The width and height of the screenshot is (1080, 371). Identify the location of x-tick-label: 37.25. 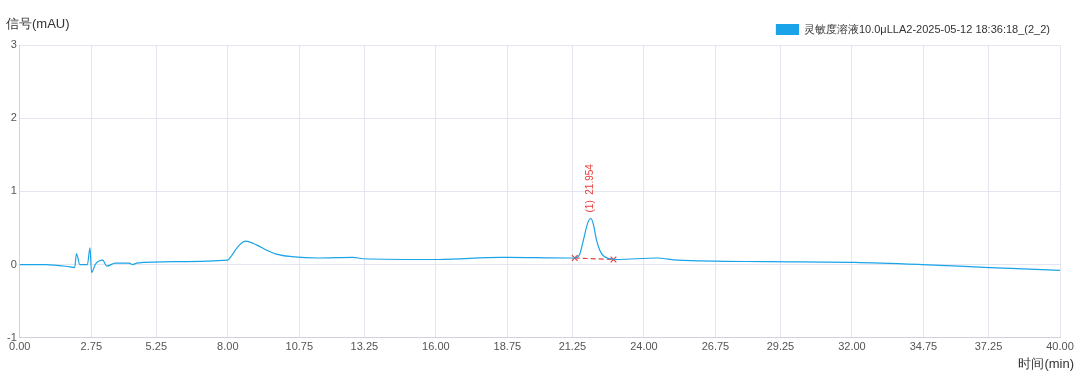
(988, 346).